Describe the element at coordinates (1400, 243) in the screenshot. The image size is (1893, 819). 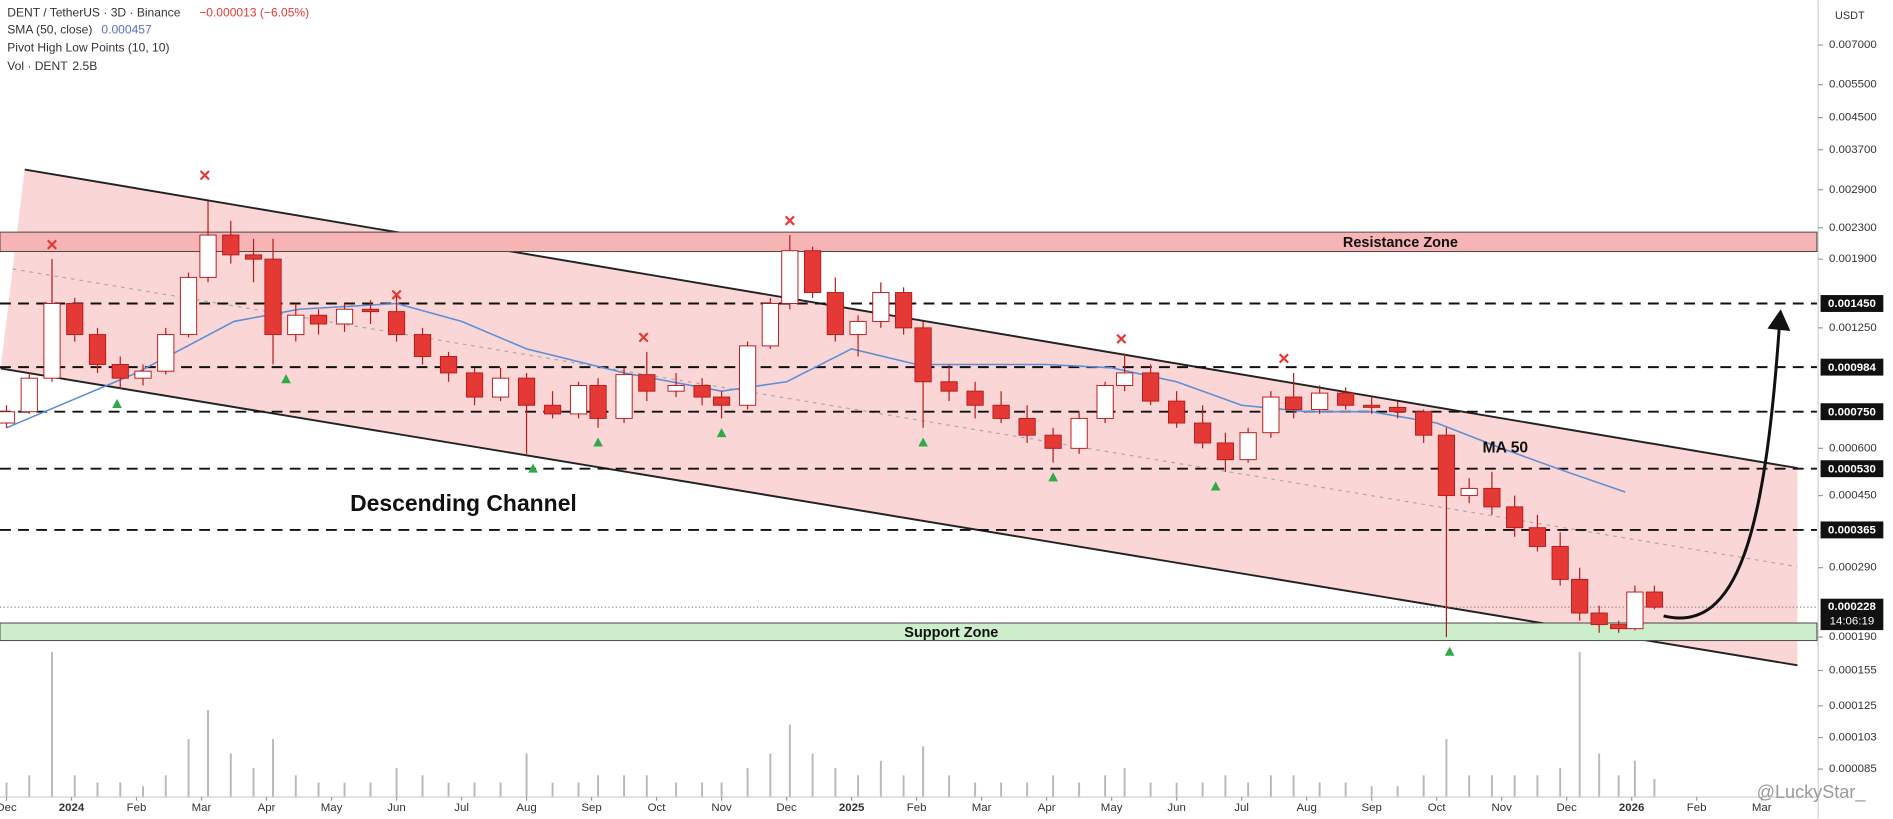
I see `zone-label: Resistance Zone` at that location.